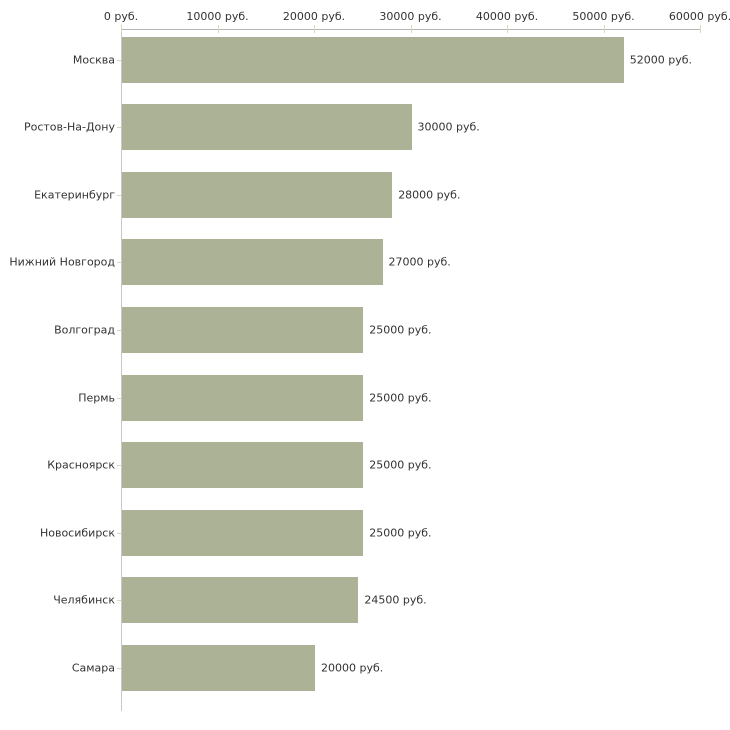 The height and width of the screenshot is (730, 730). Describe the element at coordinates (93, 59) in the screenshot. I see `category-label: Москва` at that location.